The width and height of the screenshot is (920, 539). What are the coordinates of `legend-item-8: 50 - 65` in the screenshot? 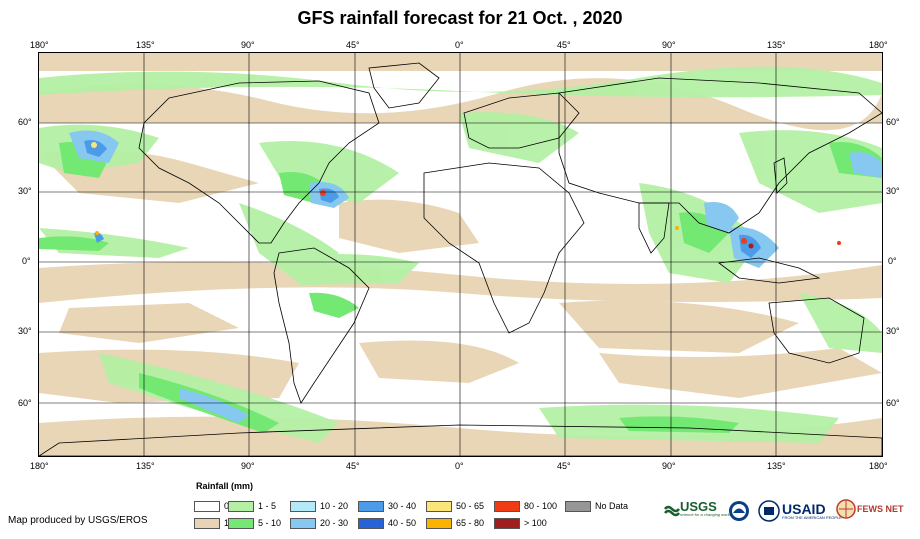 It's located at (455, 506).